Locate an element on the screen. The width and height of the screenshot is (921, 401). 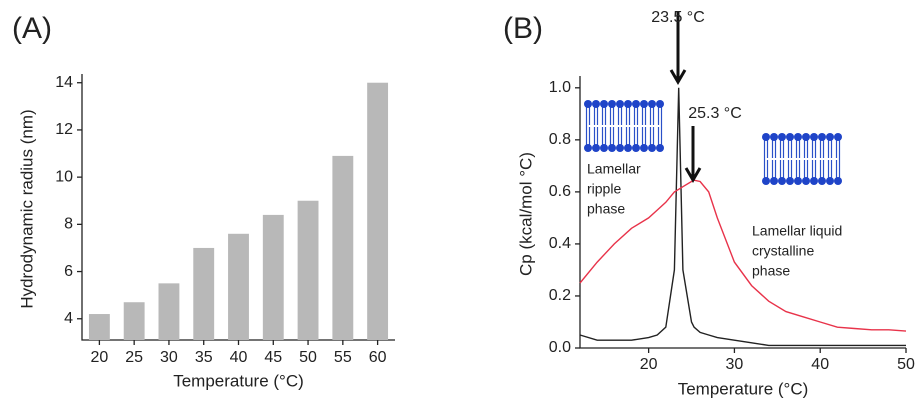
y-tick-label: 0.8 is located at coordinates (560, 139).